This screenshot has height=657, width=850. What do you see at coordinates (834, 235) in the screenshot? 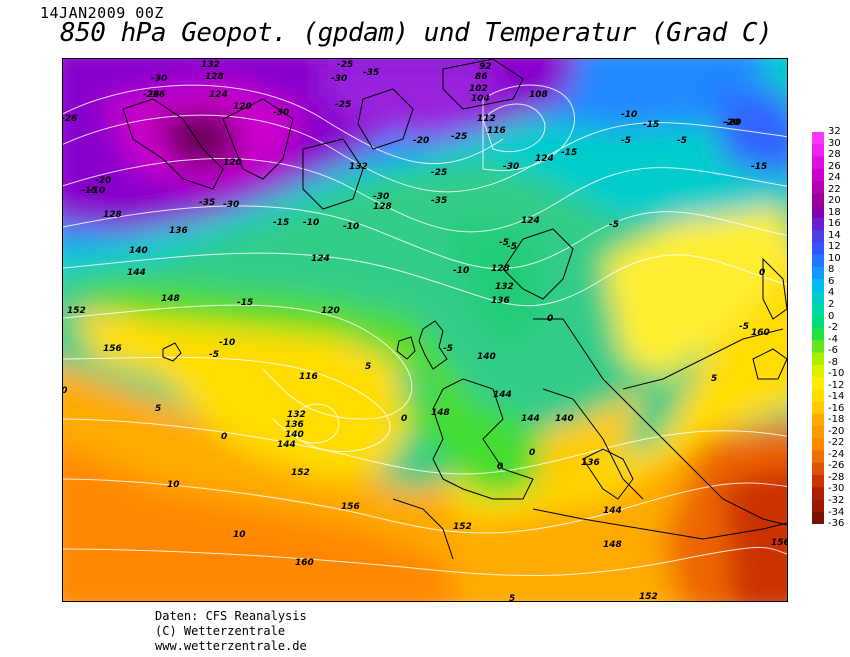
I see `colorbar-tick-label: 14` at bounding box center [834, 235].